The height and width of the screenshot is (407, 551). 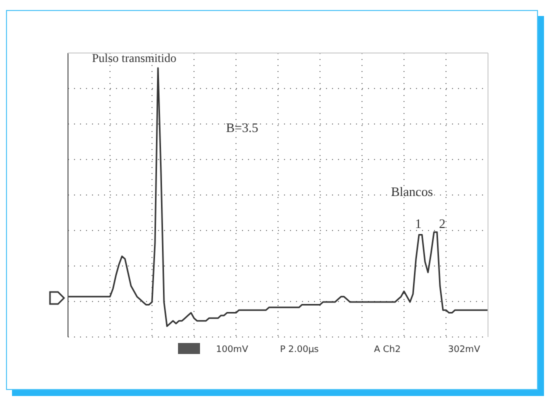 I want to click on annotation: Blancos, so click(x=412, y=191).